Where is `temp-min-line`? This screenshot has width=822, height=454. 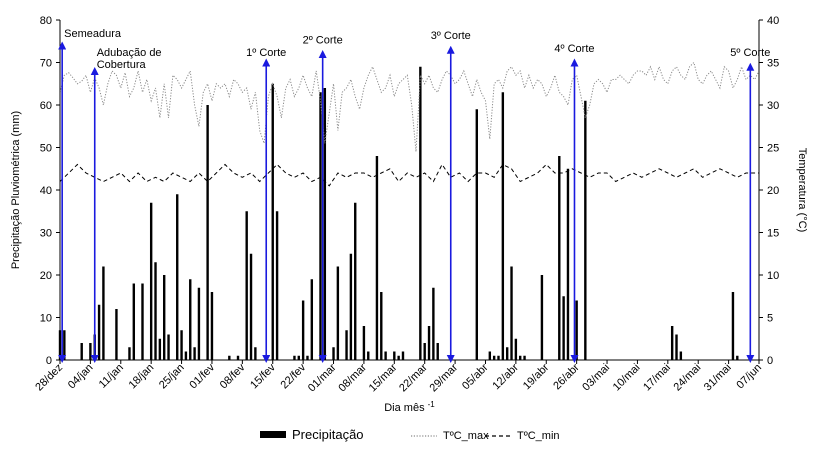
temp-min-line is located at coordinates (409, 175).